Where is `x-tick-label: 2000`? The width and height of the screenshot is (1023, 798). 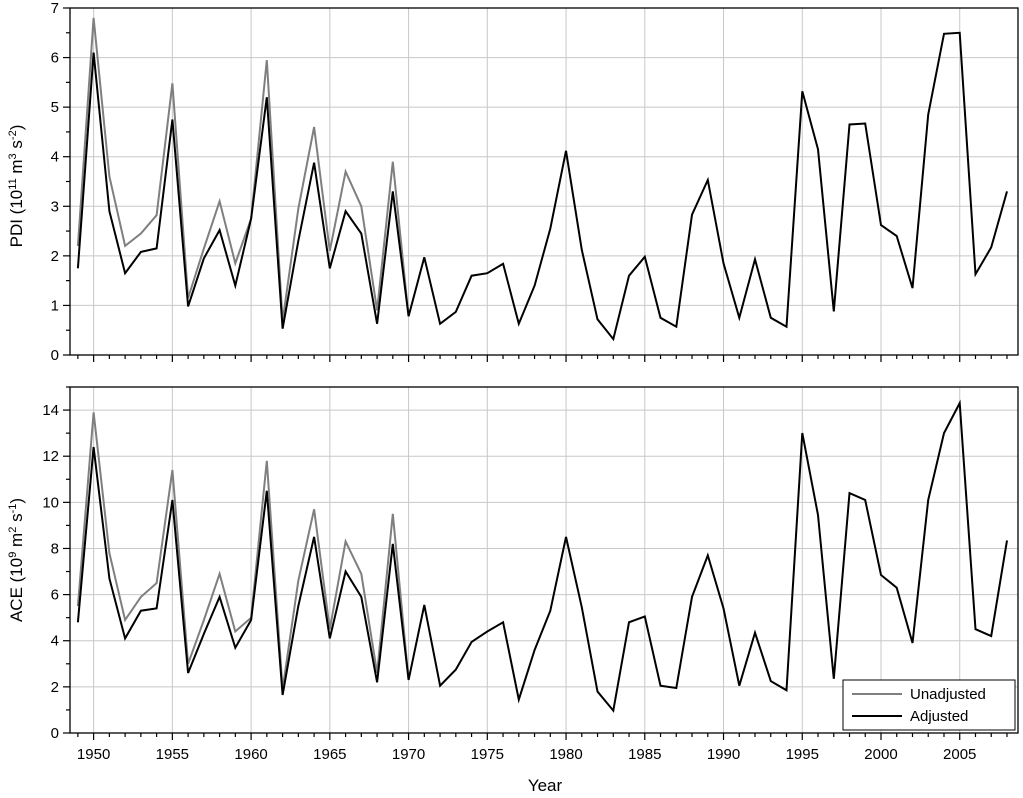
x-tick-label: 2000 is located at coordinates (880, 754).